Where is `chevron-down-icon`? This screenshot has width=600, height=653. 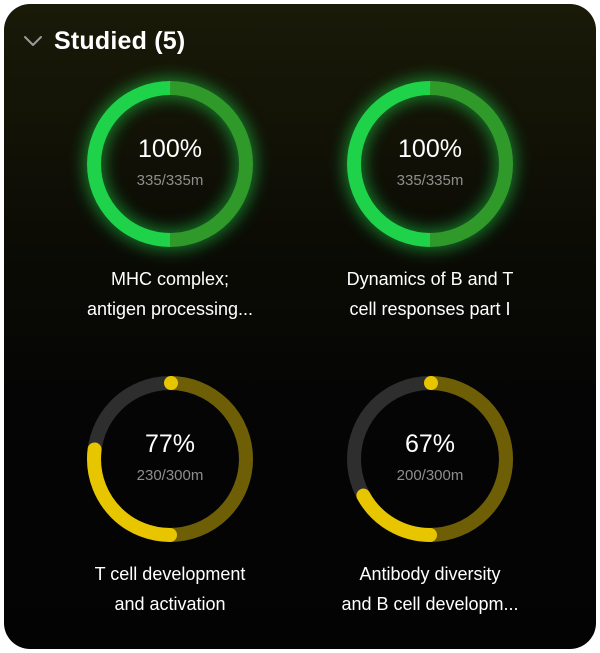
chevron-down-icon is located at coordinates (33, 41).